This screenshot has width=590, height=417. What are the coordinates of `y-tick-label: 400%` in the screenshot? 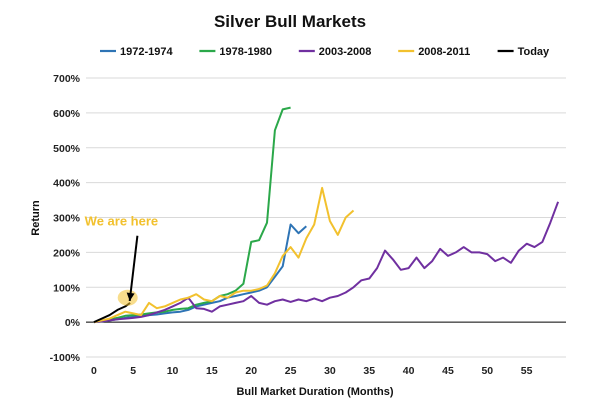 It's located at (67, 184).